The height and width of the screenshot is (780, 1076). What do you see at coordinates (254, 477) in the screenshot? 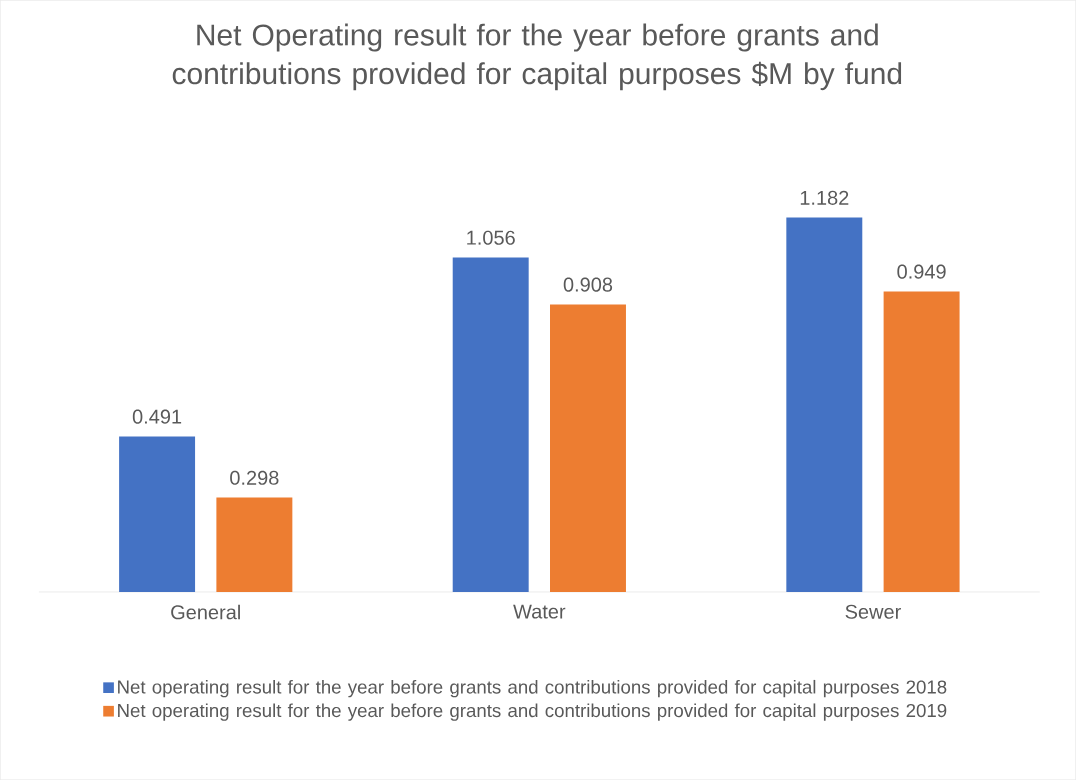
I see `data-label: 0.298` at bounding box center [254, 477].